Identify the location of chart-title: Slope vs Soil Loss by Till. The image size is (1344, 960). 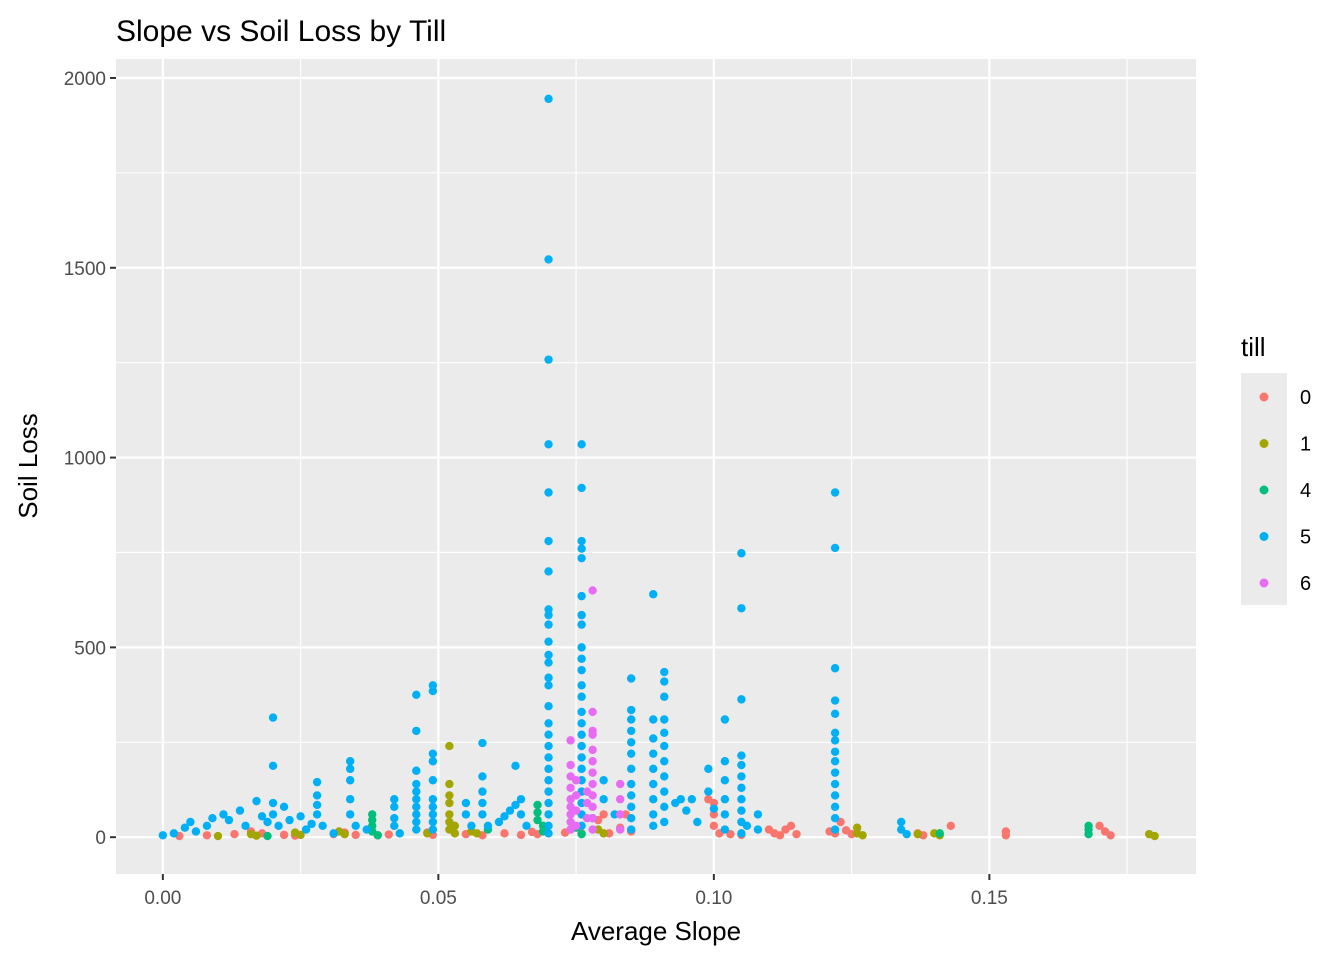
(281, 31).